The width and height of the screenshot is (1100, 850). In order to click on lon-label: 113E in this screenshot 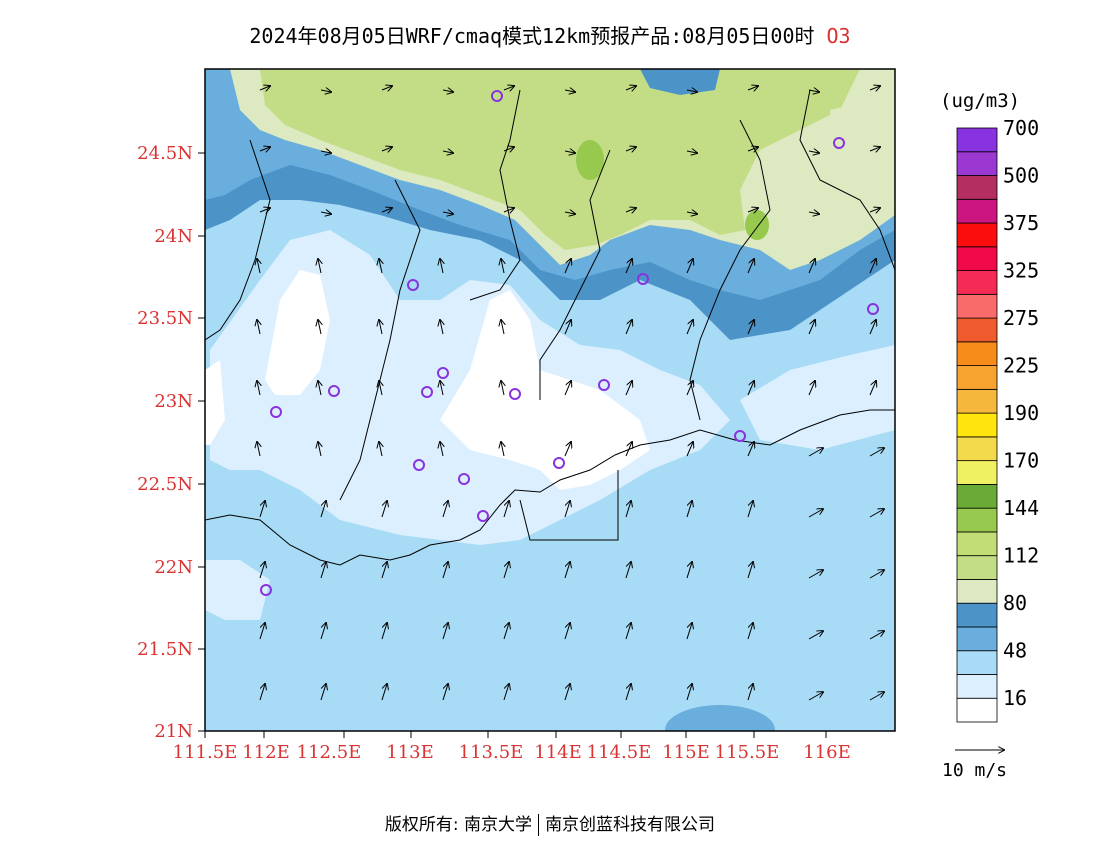, I will do `click(410, 752)`.